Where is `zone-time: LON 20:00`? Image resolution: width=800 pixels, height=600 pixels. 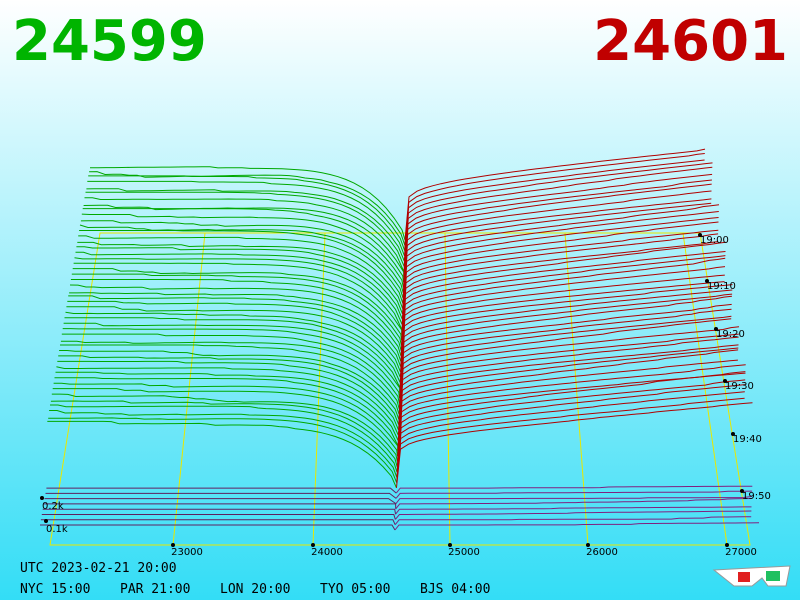 zone-time: LON 20:00 is located at coordinates (255, 589).